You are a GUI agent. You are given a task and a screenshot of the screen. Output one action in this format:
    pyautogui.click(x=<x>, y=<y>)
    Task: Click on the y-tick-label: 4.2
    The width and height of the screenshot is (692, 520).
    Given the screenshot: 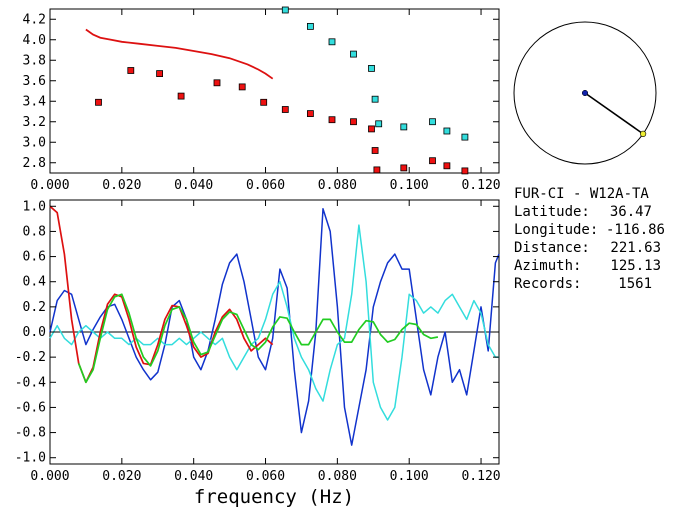 What is the action you would take?
    pyautogui.click(x=34, y=19)
    